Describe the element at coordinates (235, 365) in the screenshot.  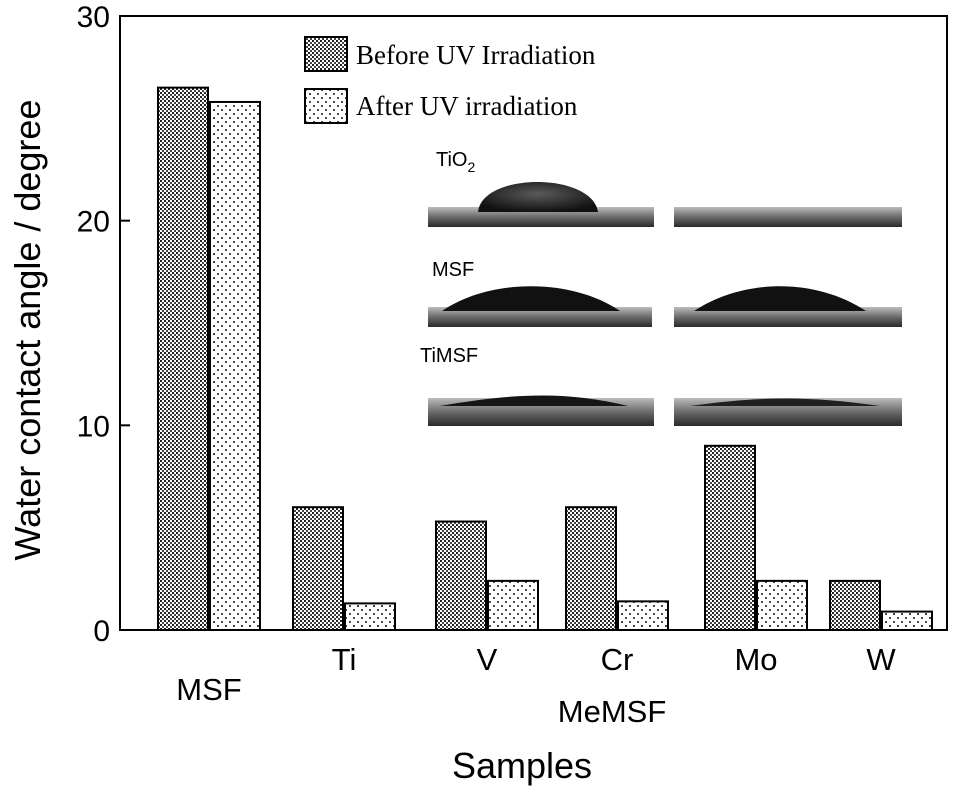
I see `bar-after-msf` at that location.